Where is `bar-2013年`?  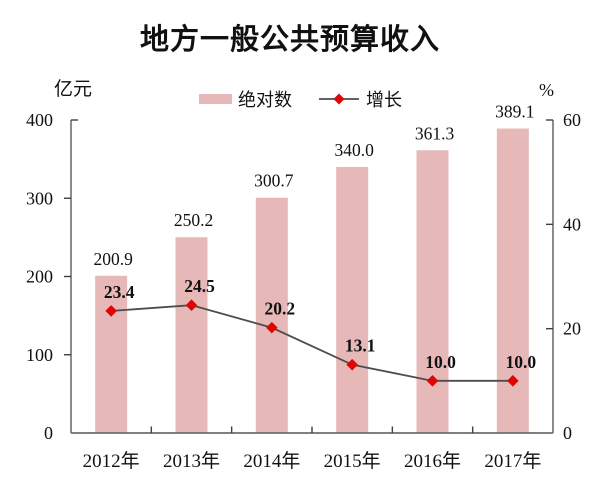 bar-2013年 is located at coordinates (191, 335).